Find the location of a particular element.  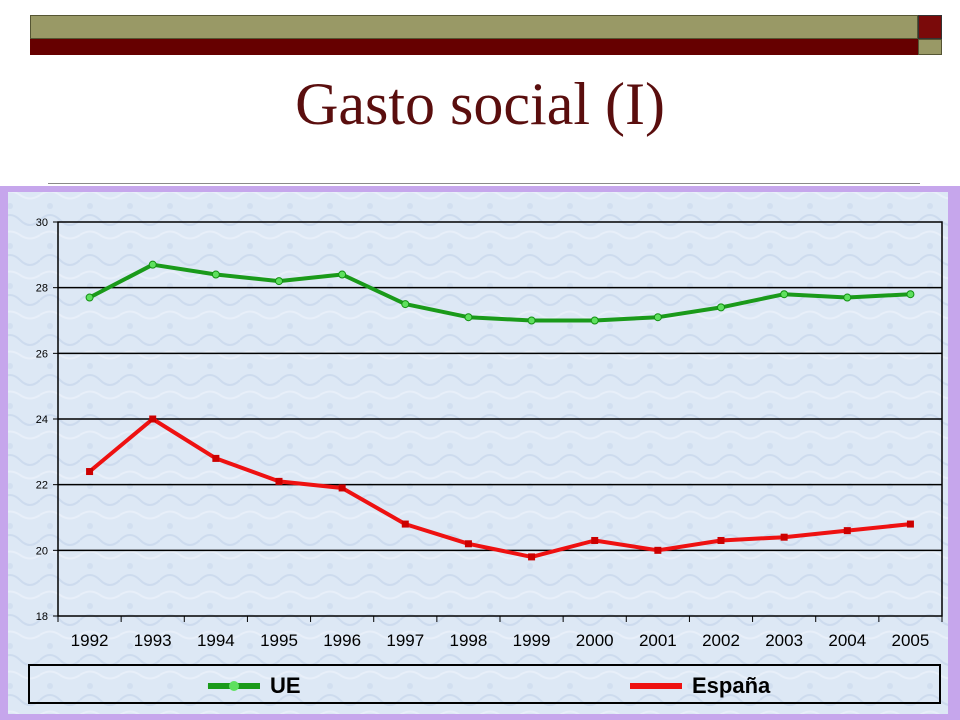

y-tick-label: 20 is located at coordinates (42, 551).